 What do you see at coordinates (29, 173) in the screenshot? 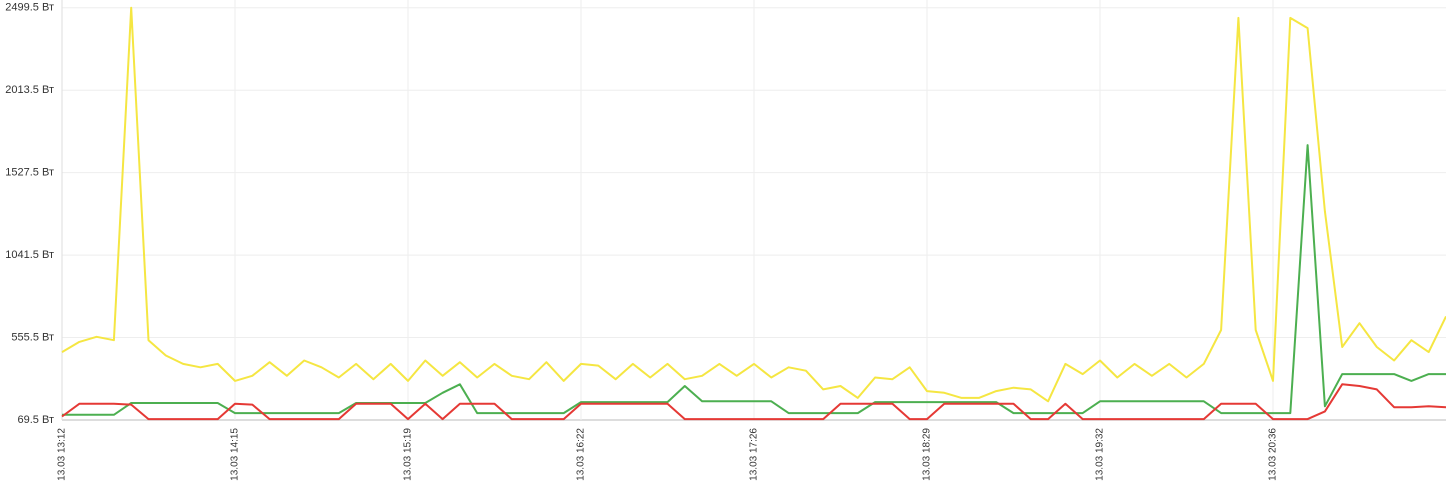
I see `y-tick-label: 1527.5 Вт` at bounding box center [29, 173].